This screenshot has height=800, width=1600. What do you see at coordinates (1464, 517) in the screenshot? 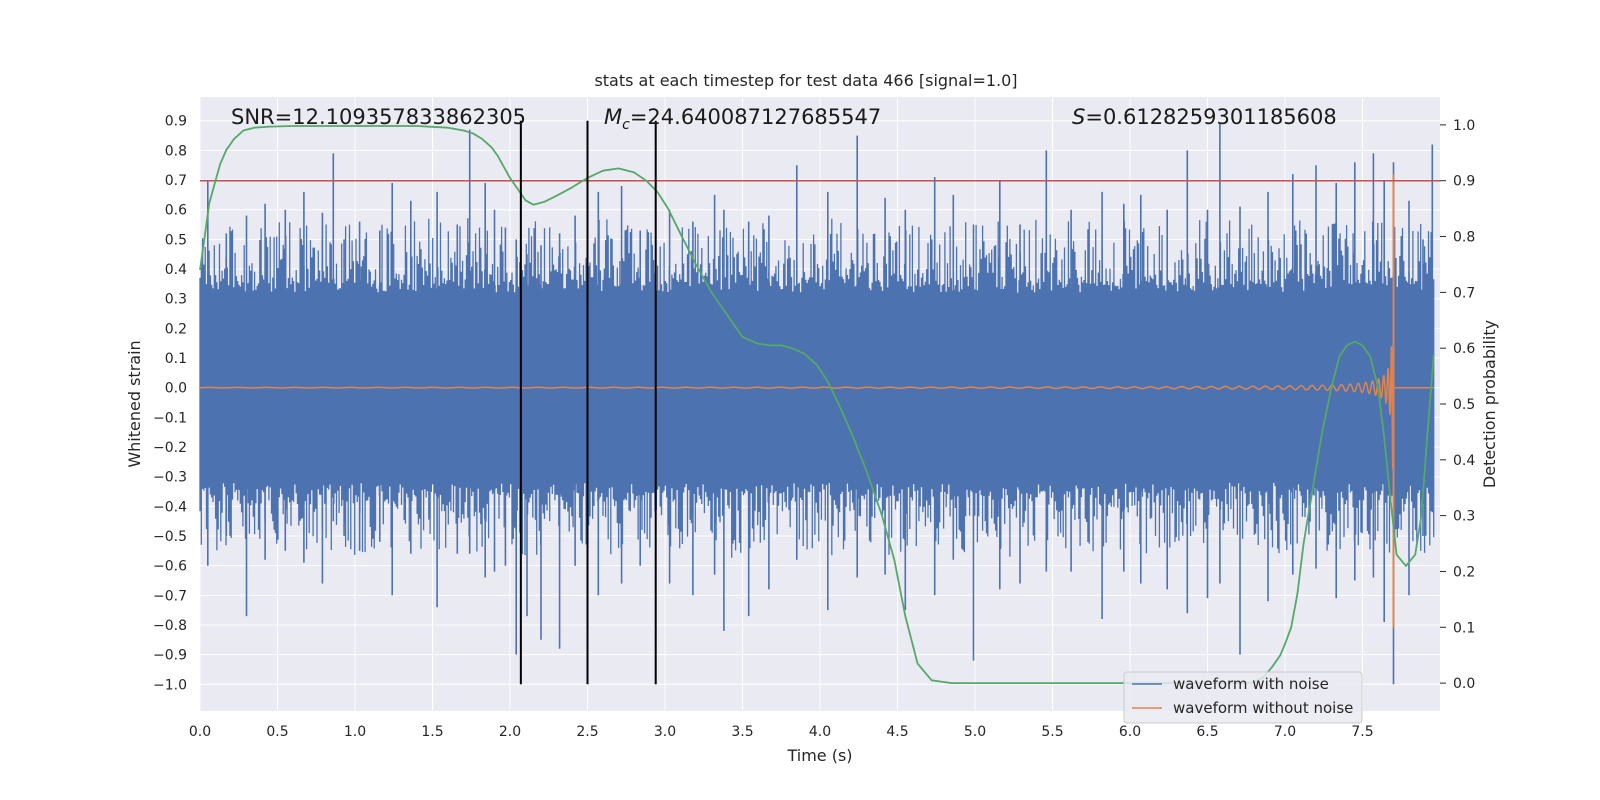
I see `y2-tick-label: 0.3` at bounding box center [1464, 517].